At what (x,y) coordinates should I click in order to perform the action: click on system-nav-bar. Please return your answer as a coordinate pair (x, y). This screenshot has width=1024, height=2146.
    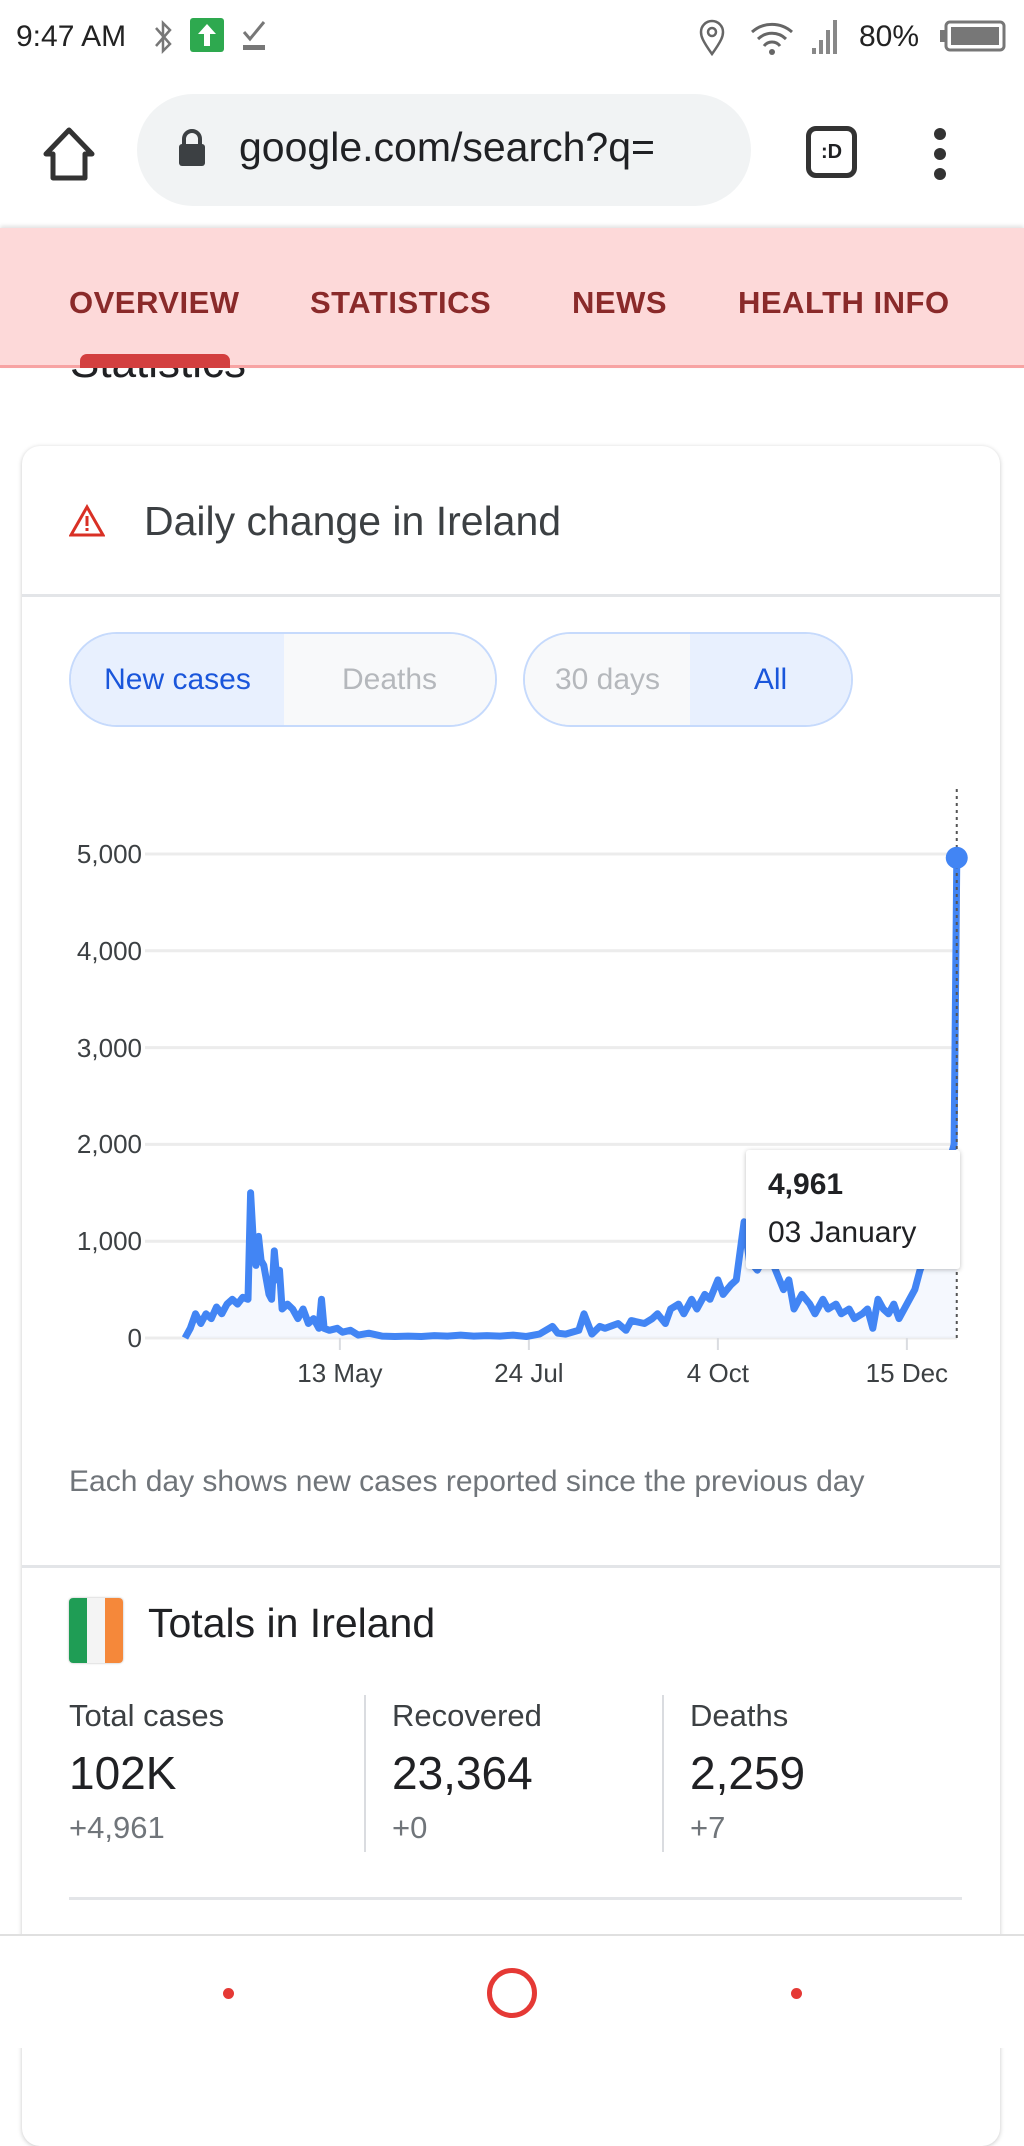
    Looking at the image, I should click on (512, 1991).